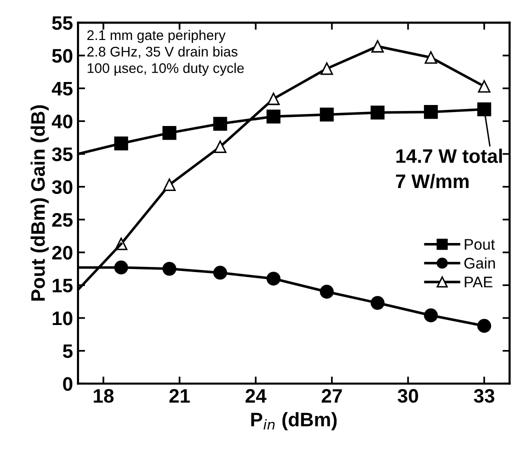 This screenshot has height=454, width=520. I want to click on y-tick-label: 20, so click(62, 253).